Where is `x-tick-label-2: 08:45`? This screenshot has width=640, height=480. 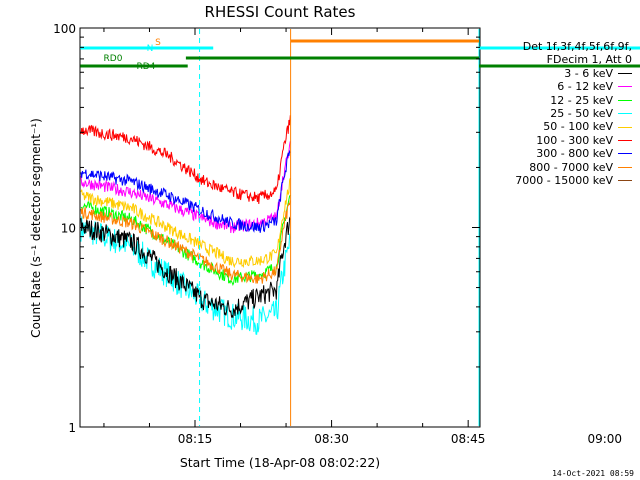 x-tick-label-2: 08:45 is located at coordinates (468, 439).